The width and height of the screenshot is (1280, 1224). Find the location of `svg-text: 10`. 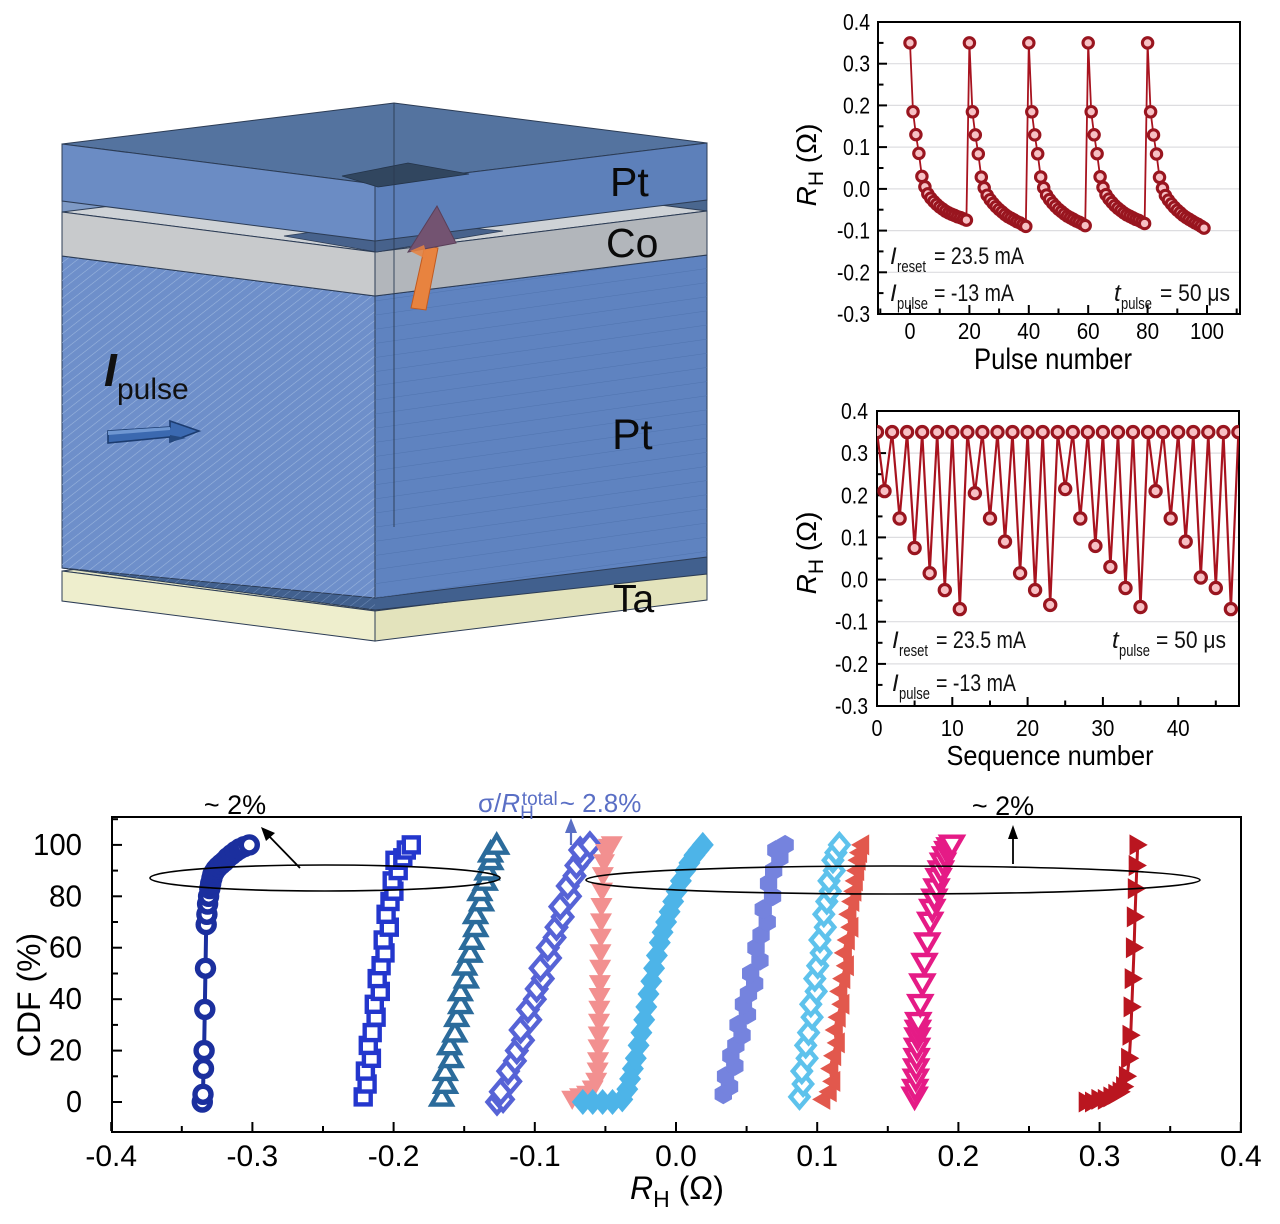

svg-text: 10 is located at coordinates (952, 728).